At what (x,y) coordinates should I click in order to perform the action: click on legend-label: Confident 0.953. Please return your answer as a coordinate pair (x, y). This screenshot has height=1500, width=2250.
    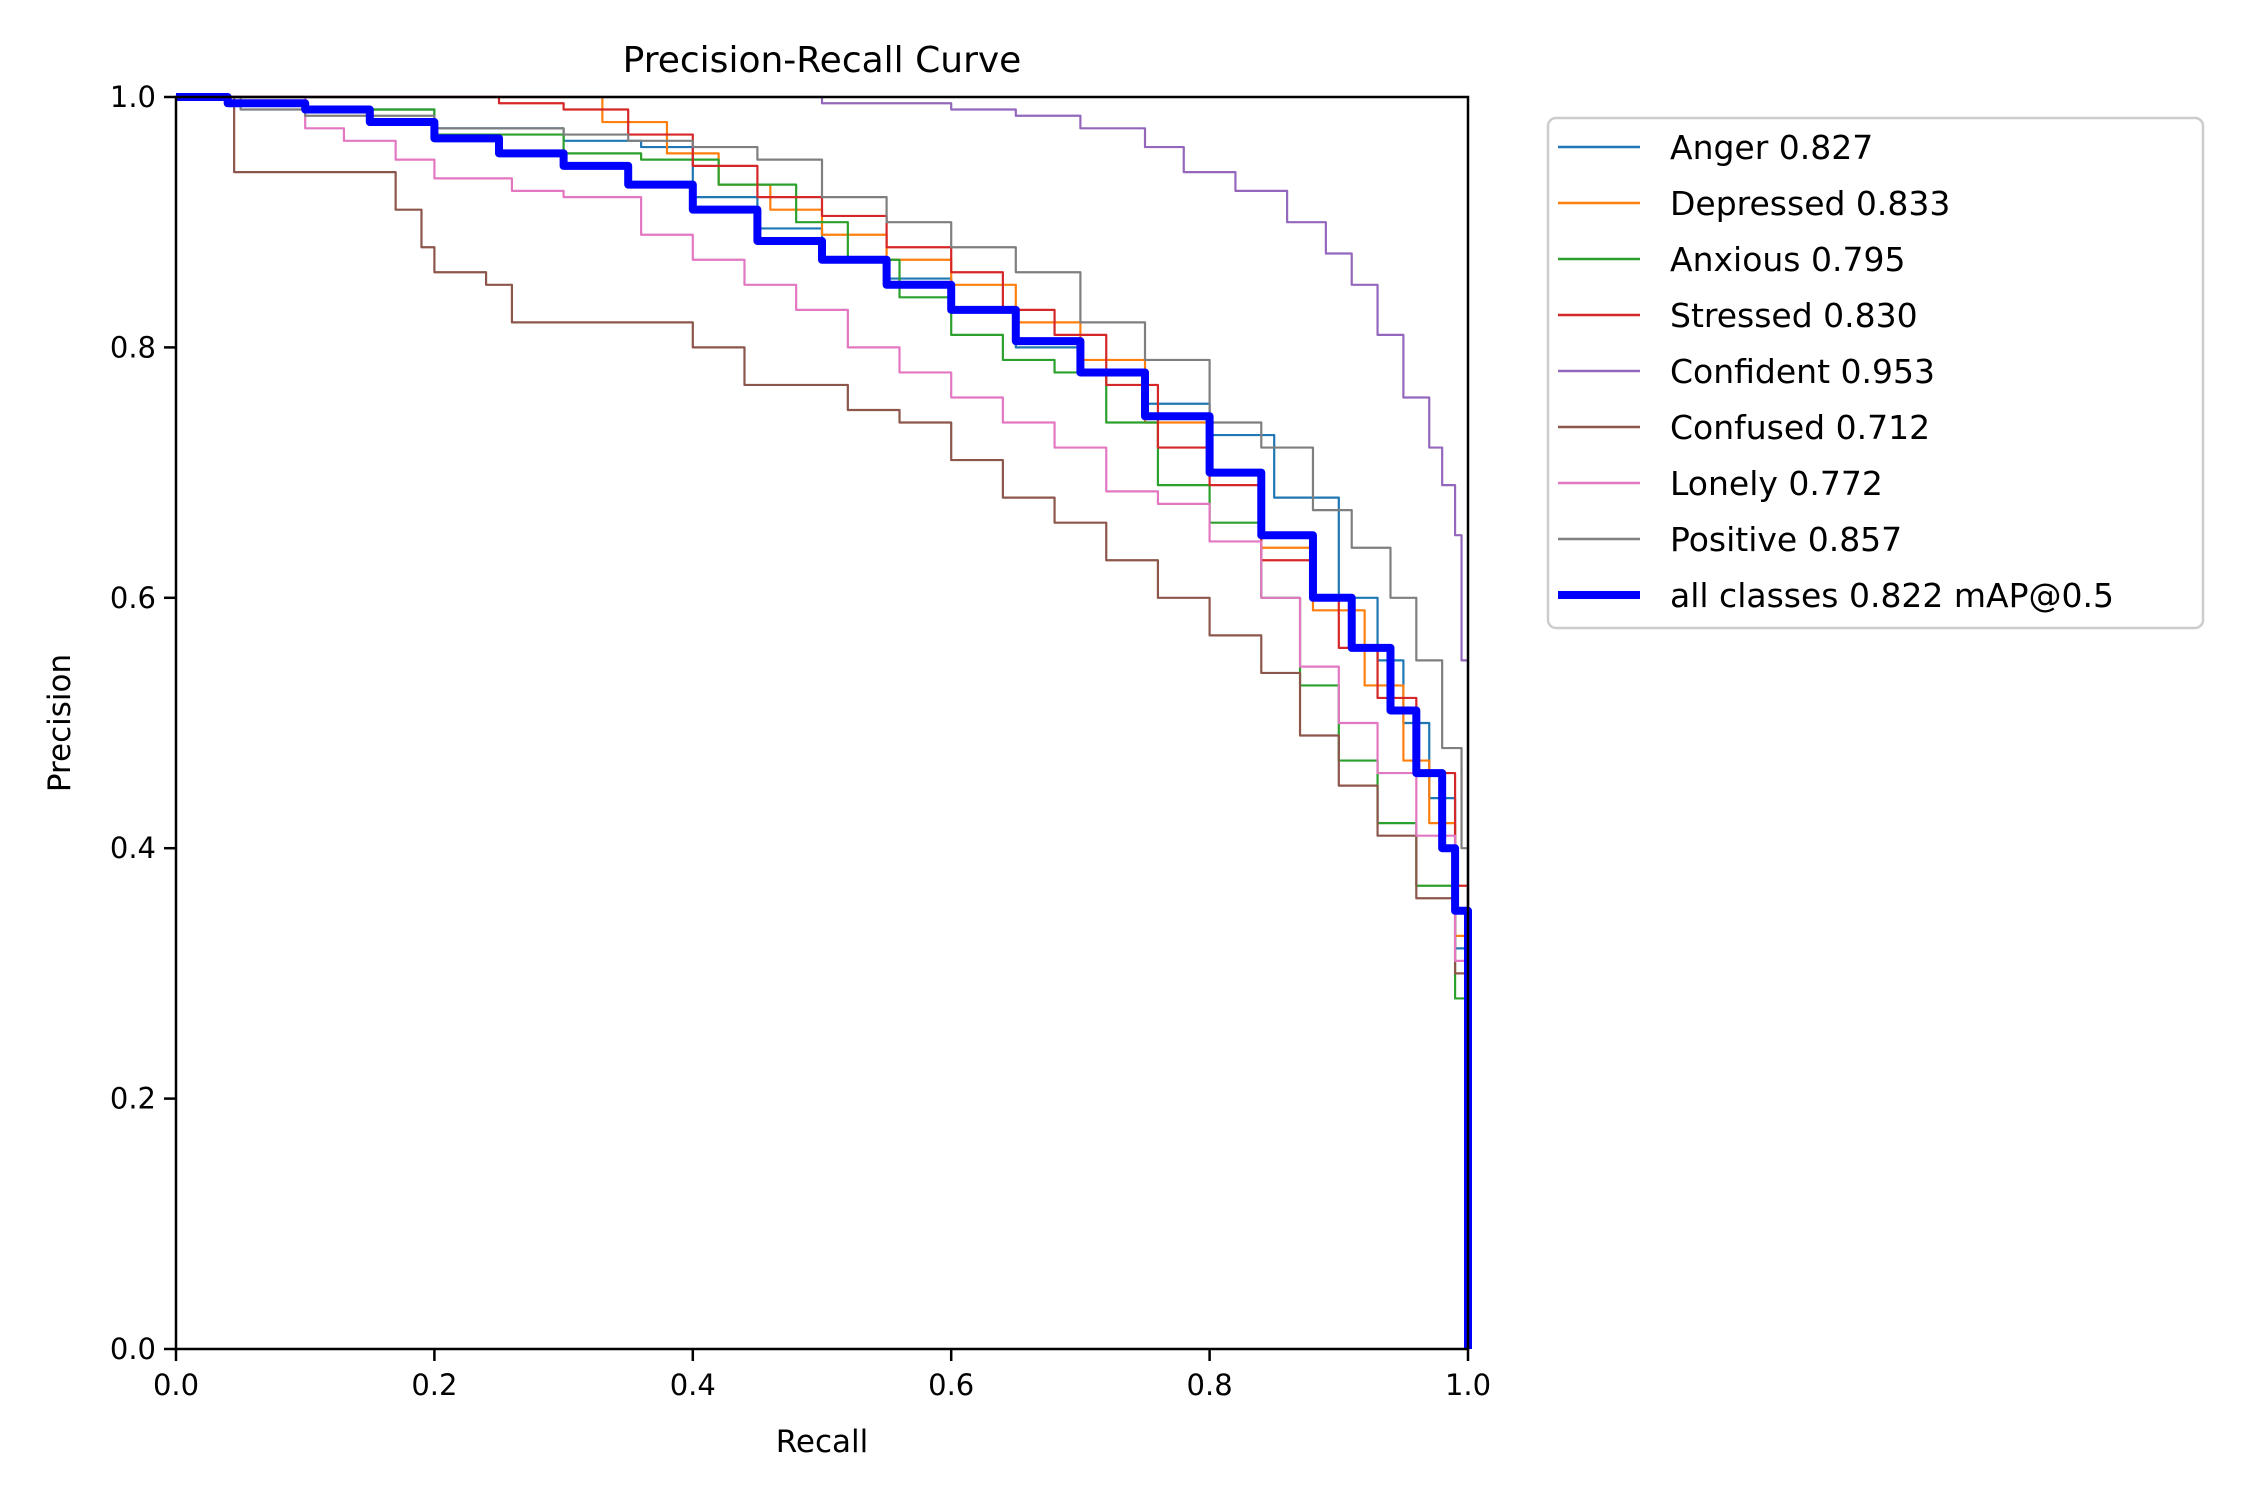
    Looking at the image, I should click on (1802, 371).